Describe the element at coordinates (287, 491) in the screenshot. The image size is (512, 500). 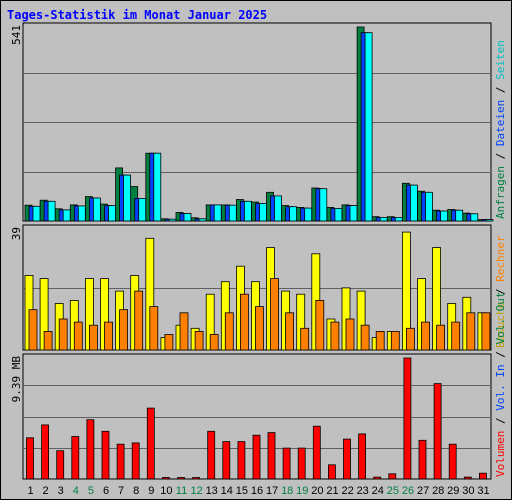
I see `x-tick-label: 18` at that location.